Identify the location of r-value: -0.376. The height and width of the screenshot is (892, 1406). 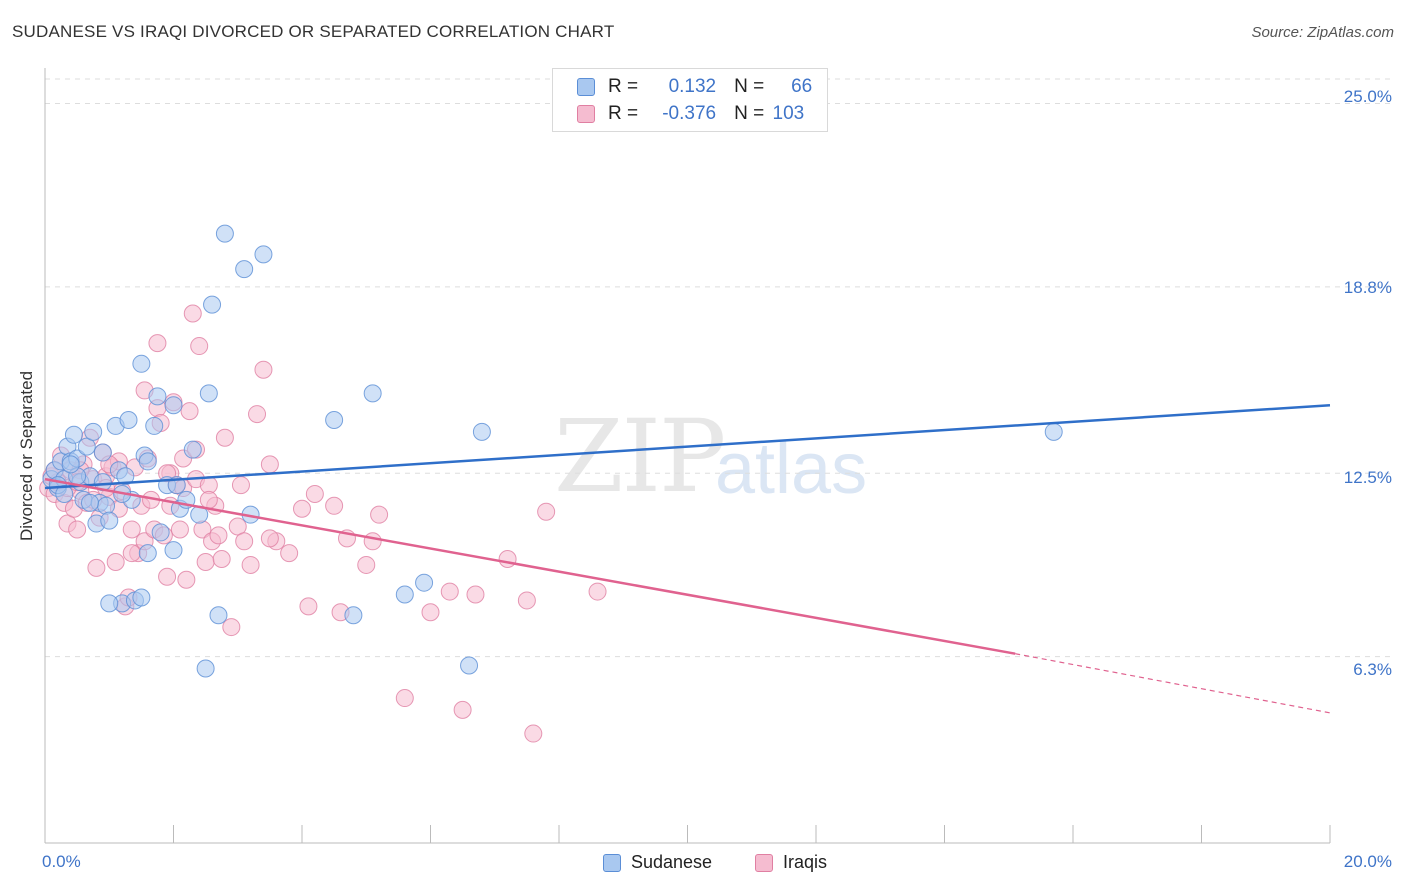
(689, 113).